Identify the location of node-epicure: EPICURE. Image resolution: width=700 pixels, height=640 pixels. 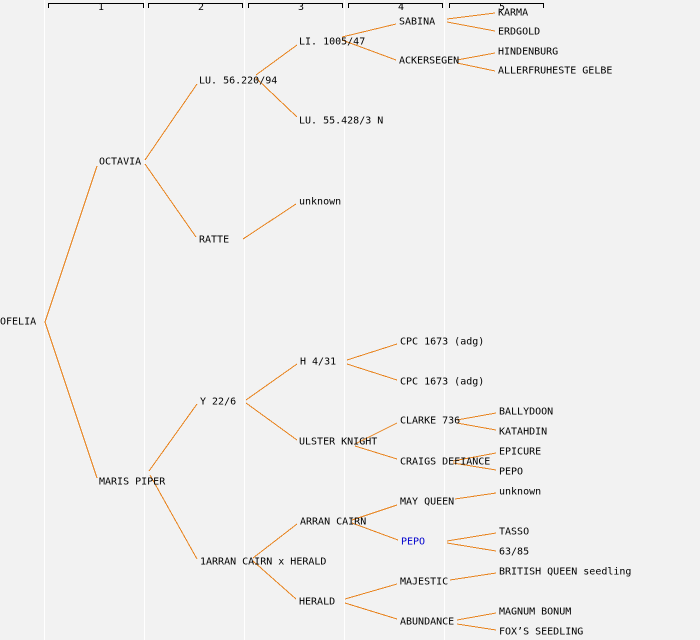
(520, 452).